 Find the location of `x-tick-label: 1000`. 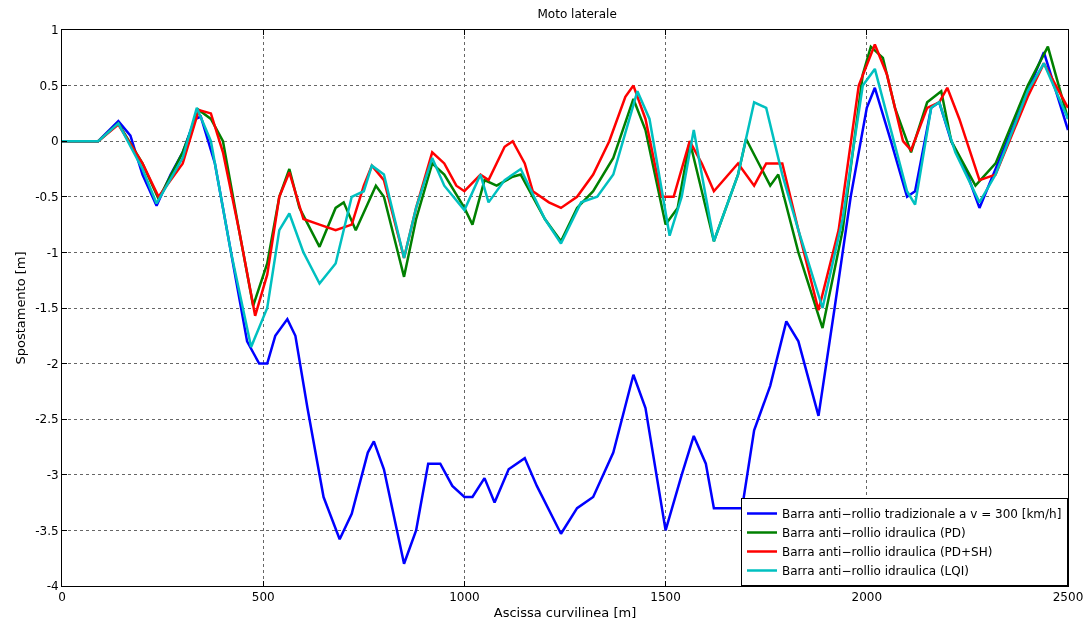

x-tick-label: 1000 is located at coordinates (464, 597).